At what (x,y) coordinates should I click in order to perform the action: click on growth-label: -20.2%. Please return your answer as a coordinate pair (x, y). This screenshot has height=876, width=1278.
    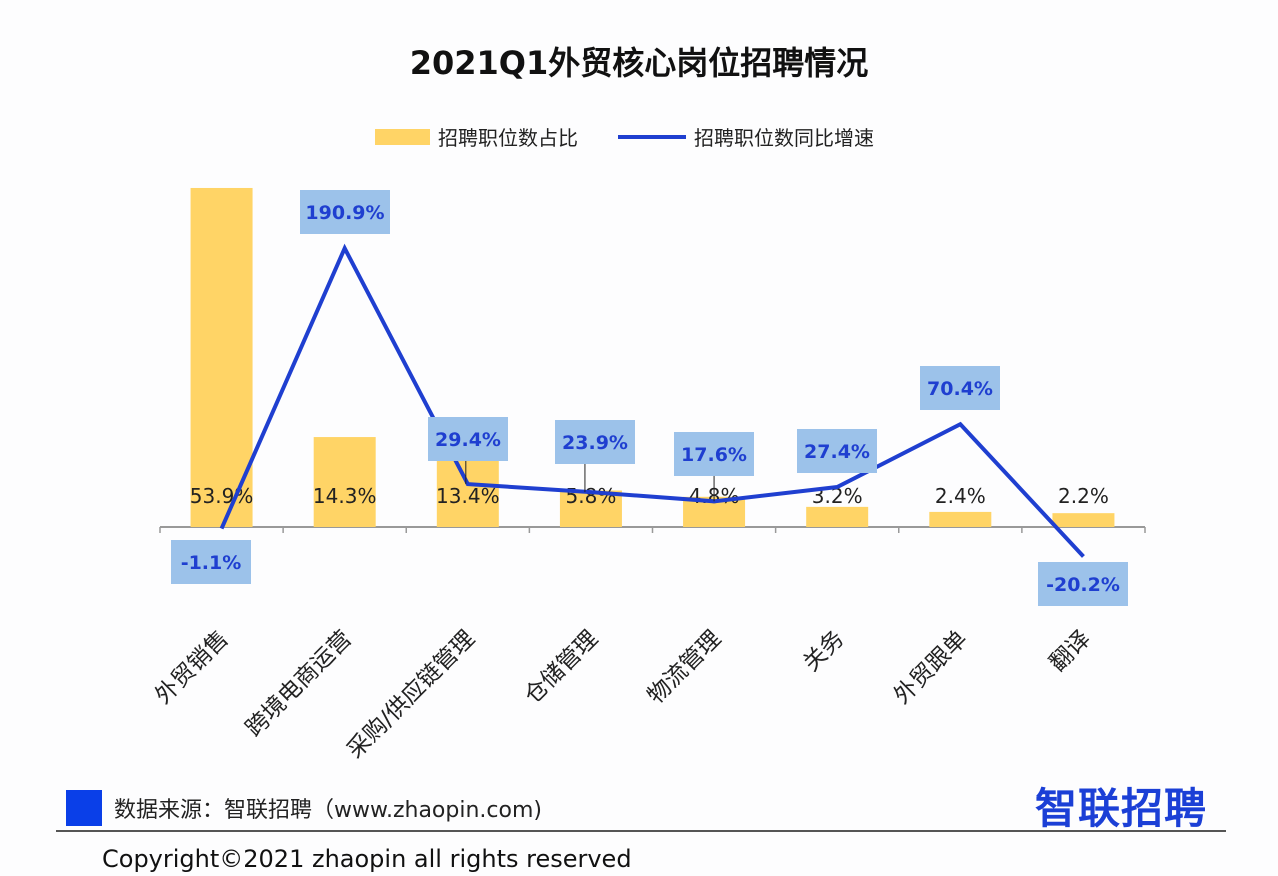
    Looking at the image, I should click on (1083, 585).